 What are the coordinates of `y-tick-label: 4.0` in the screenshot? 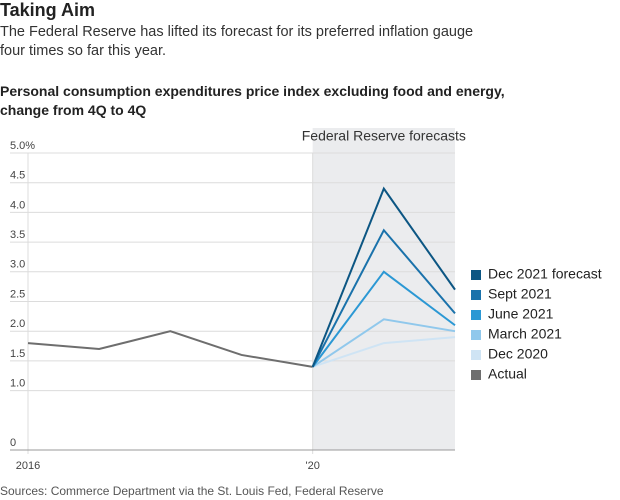 It's located at (17, 205).